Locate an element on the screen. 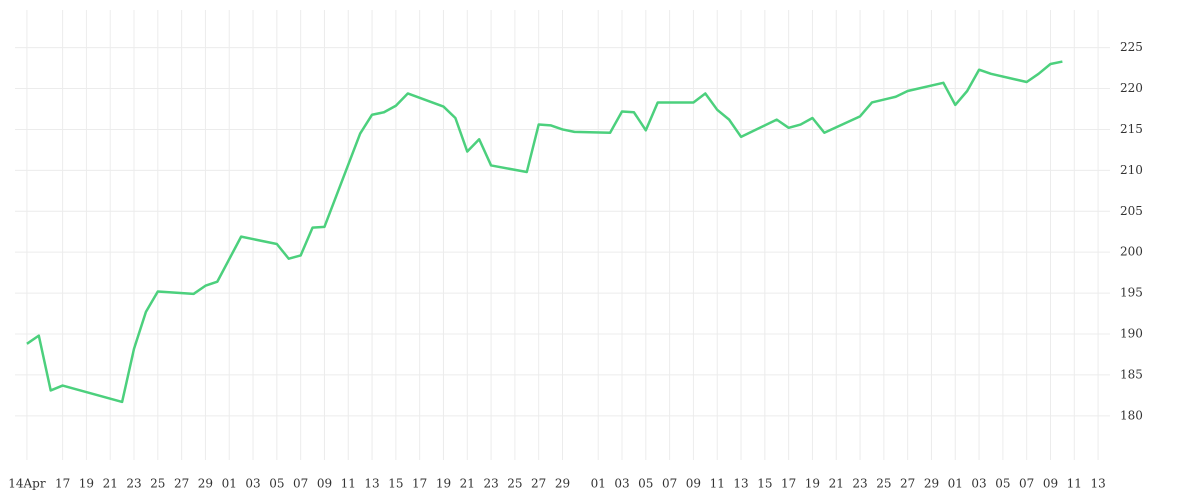 This screenshot has width=1200, height=500. y-tick-label: 210 is located at coordinates (1131, 170).